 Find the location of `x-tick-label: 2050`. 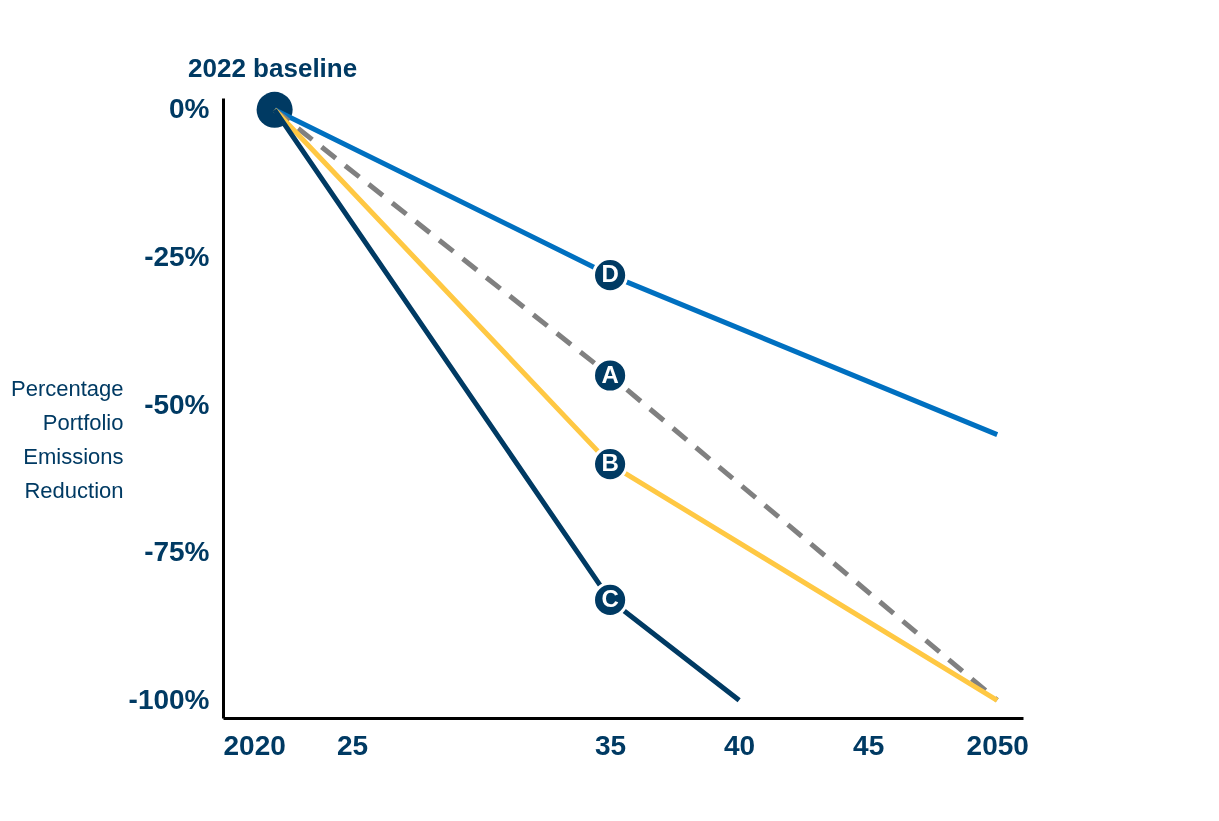

x-tick-label: 2050 is located at coordinates (997, 745).